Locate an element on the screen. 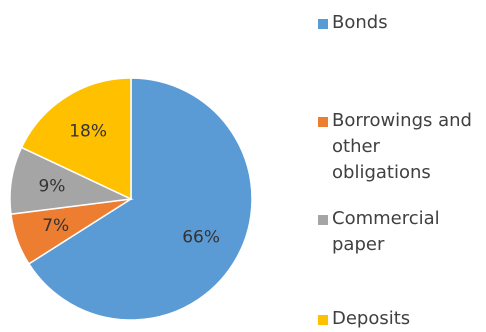  legend-item-borrowings: Borrowings and other obligations is located at coordinates (400, 147).